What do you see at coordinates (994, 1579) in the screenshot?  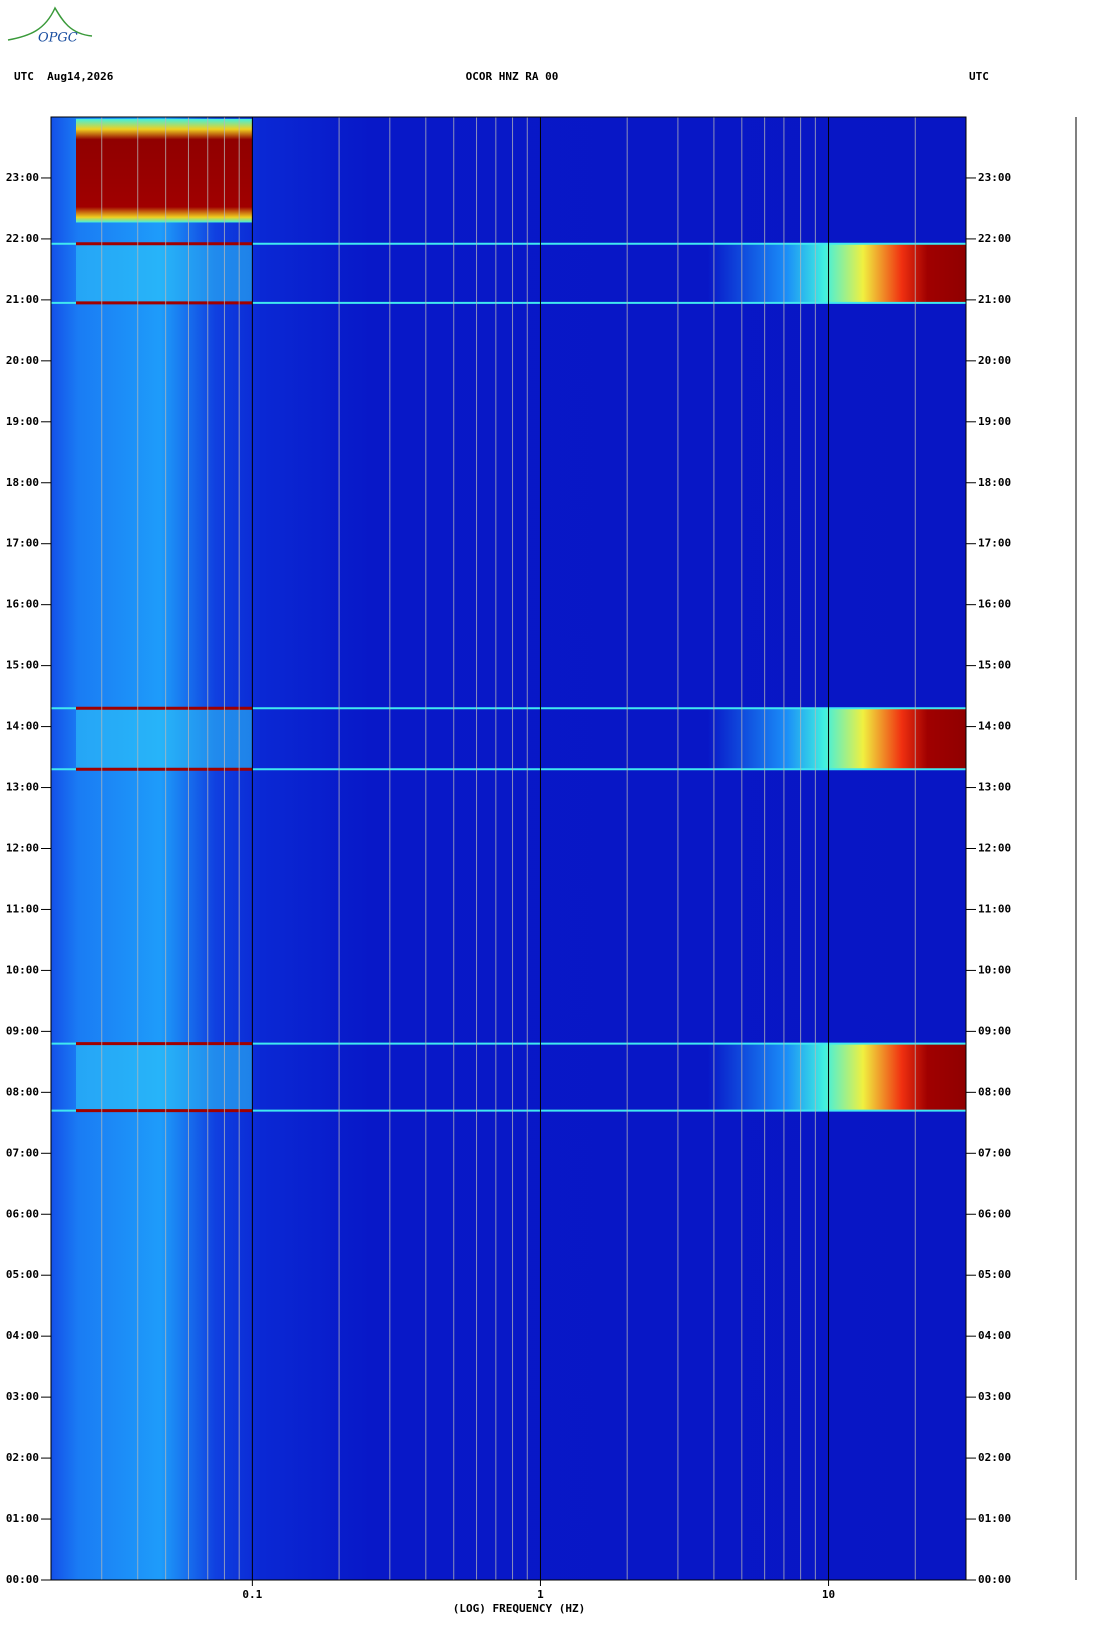 I see `y-tick-label-right: 00:00` at bounding box center [994, 1579].